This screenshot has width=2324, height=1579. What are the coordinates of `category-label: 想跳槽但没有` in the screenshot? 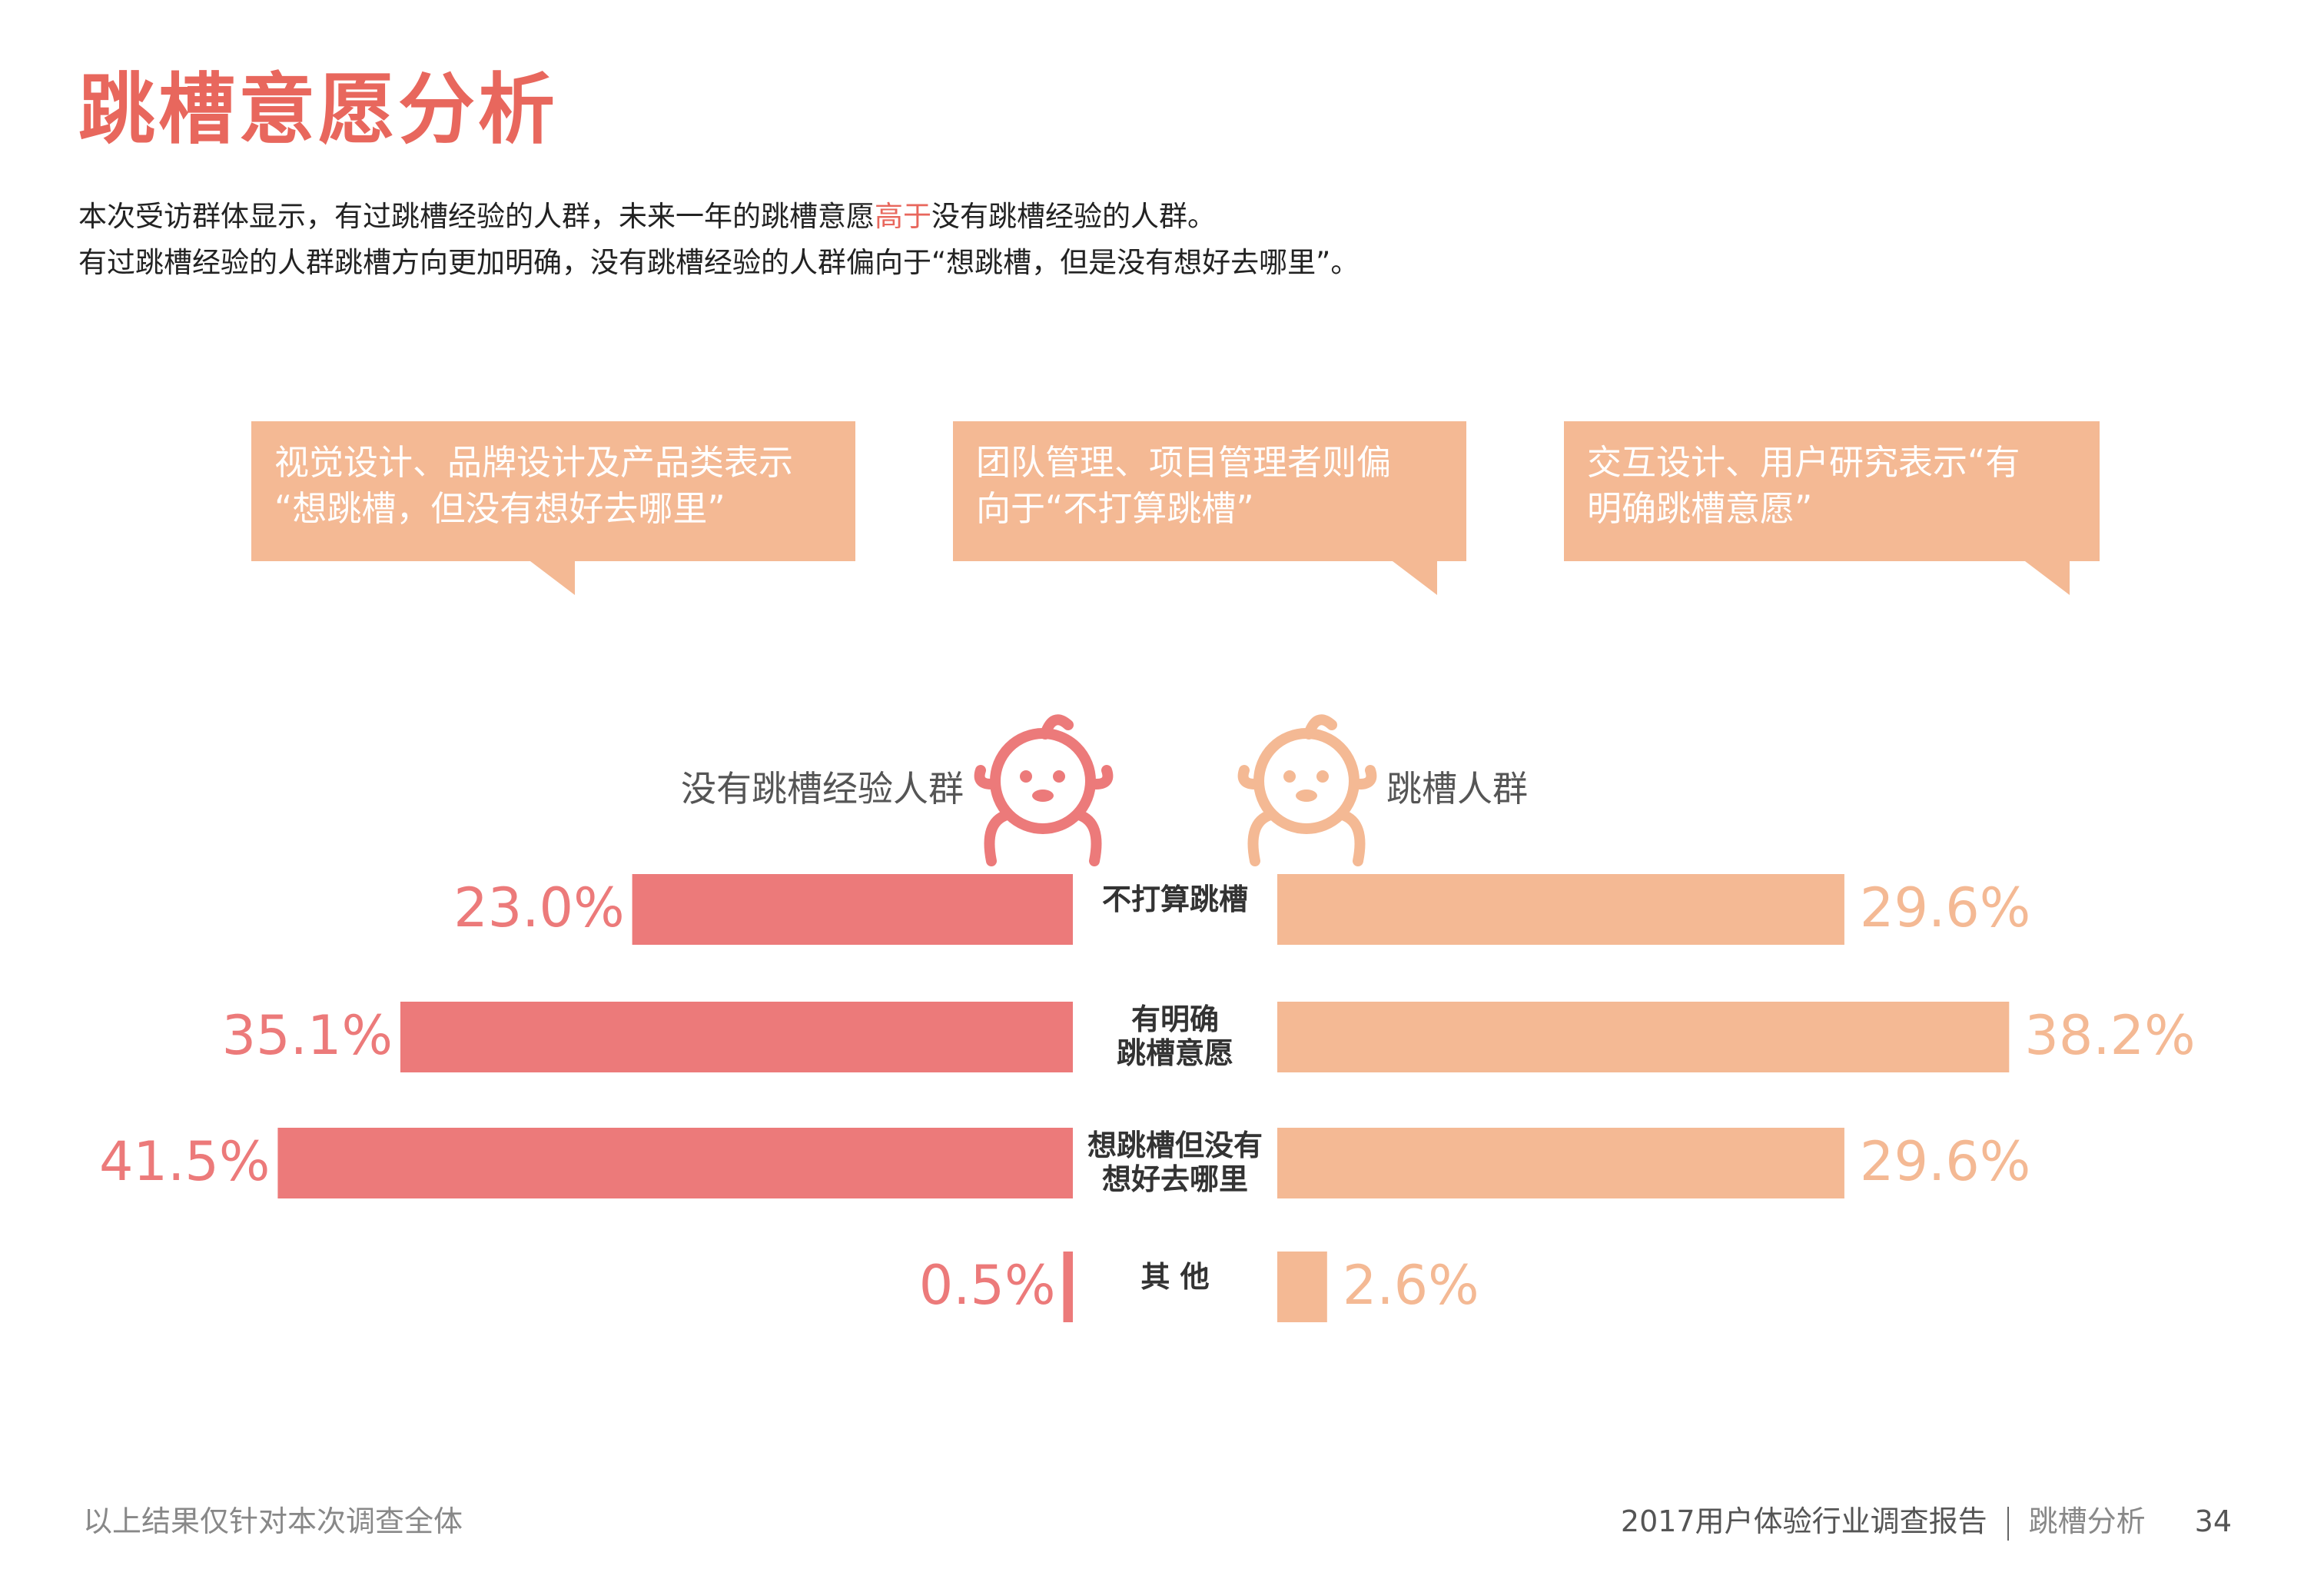 It's located at (1175, 1146).